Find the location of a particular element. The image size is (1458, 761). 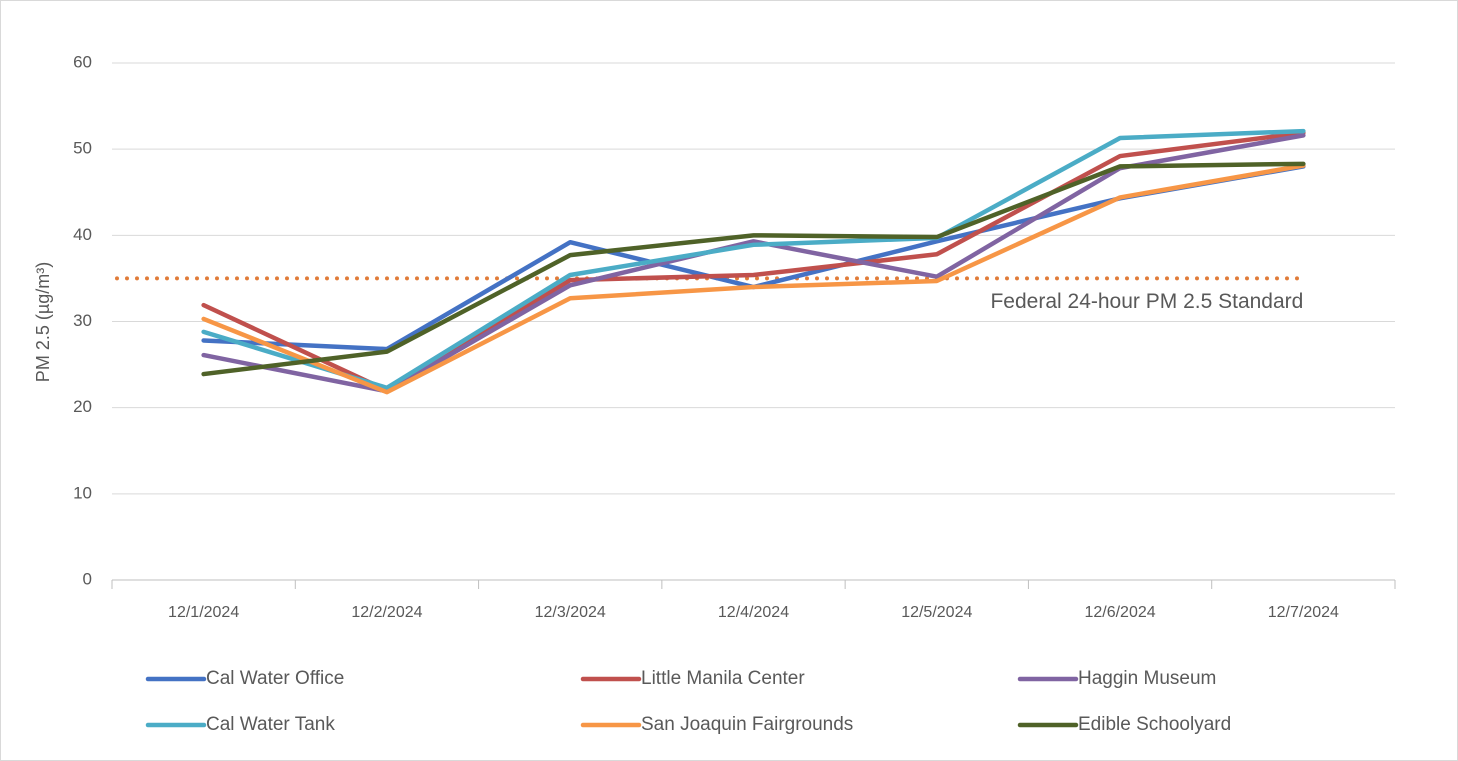

y-tick-label: 10 is located at coordinates (82, 492).